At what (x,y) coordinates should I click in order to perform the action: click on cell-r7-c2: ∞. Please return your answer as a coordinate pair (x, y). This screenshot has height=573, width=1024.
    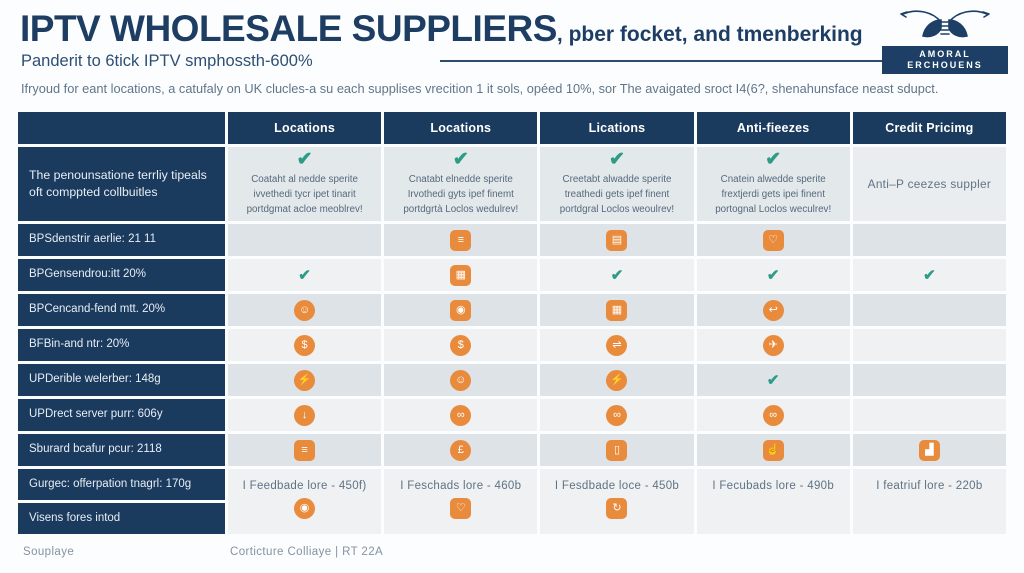
    Looking at the image, I should click on (461, 415).